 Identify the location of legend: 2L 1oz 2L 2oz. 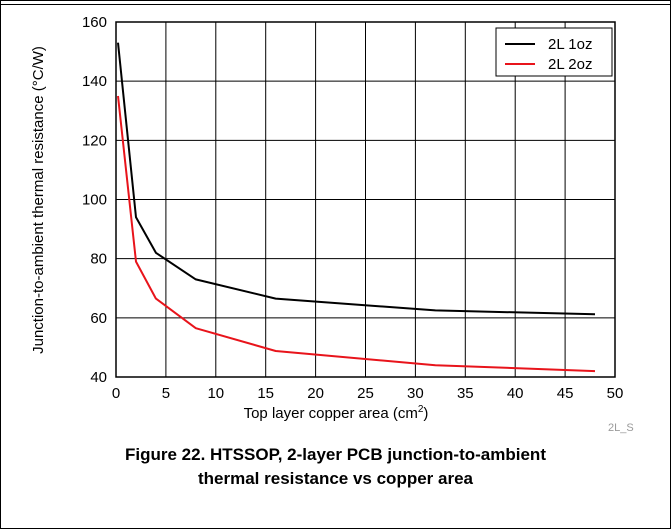
(554, 52).